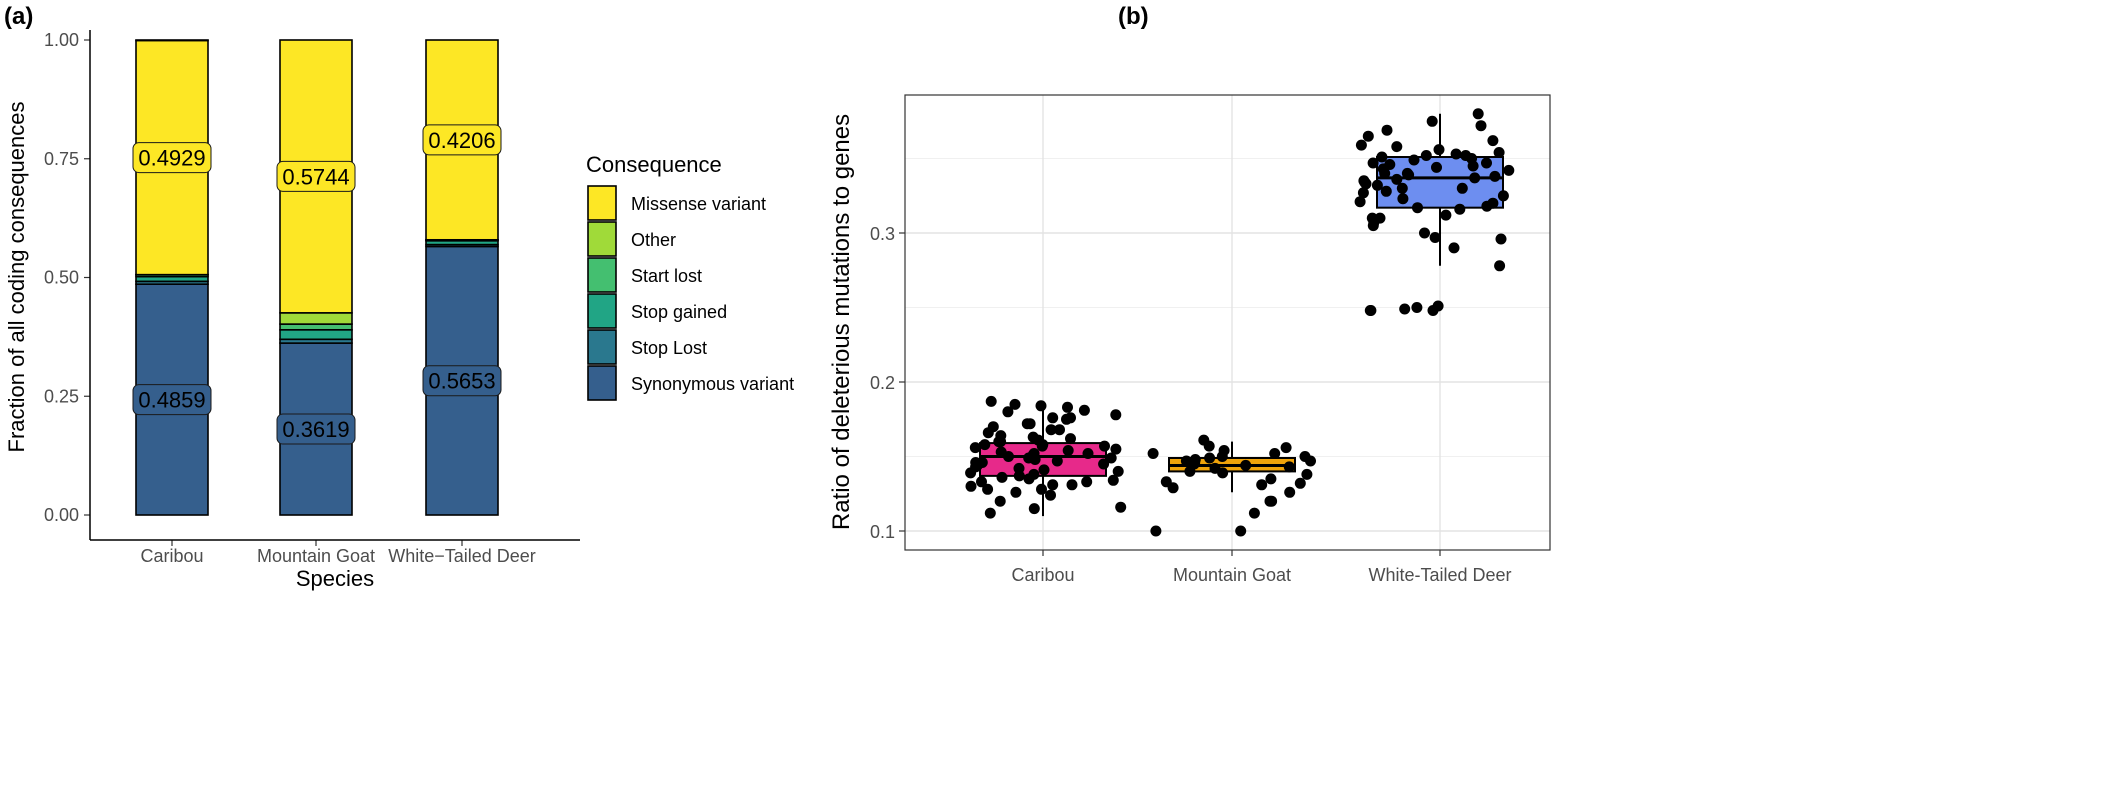 This screenshot has width=2128, height=810. Describe the element at coordinates (61, 396) in the screenshot. I see `y-tick-label: 0.25` at that location.